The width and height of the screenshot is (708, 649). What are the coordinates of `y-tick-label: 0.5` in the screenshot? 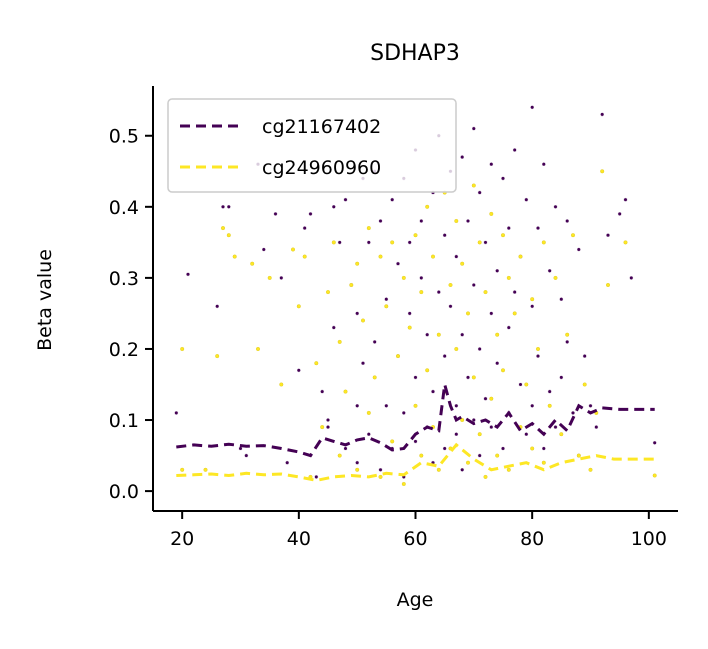 It's located at (124, 137).